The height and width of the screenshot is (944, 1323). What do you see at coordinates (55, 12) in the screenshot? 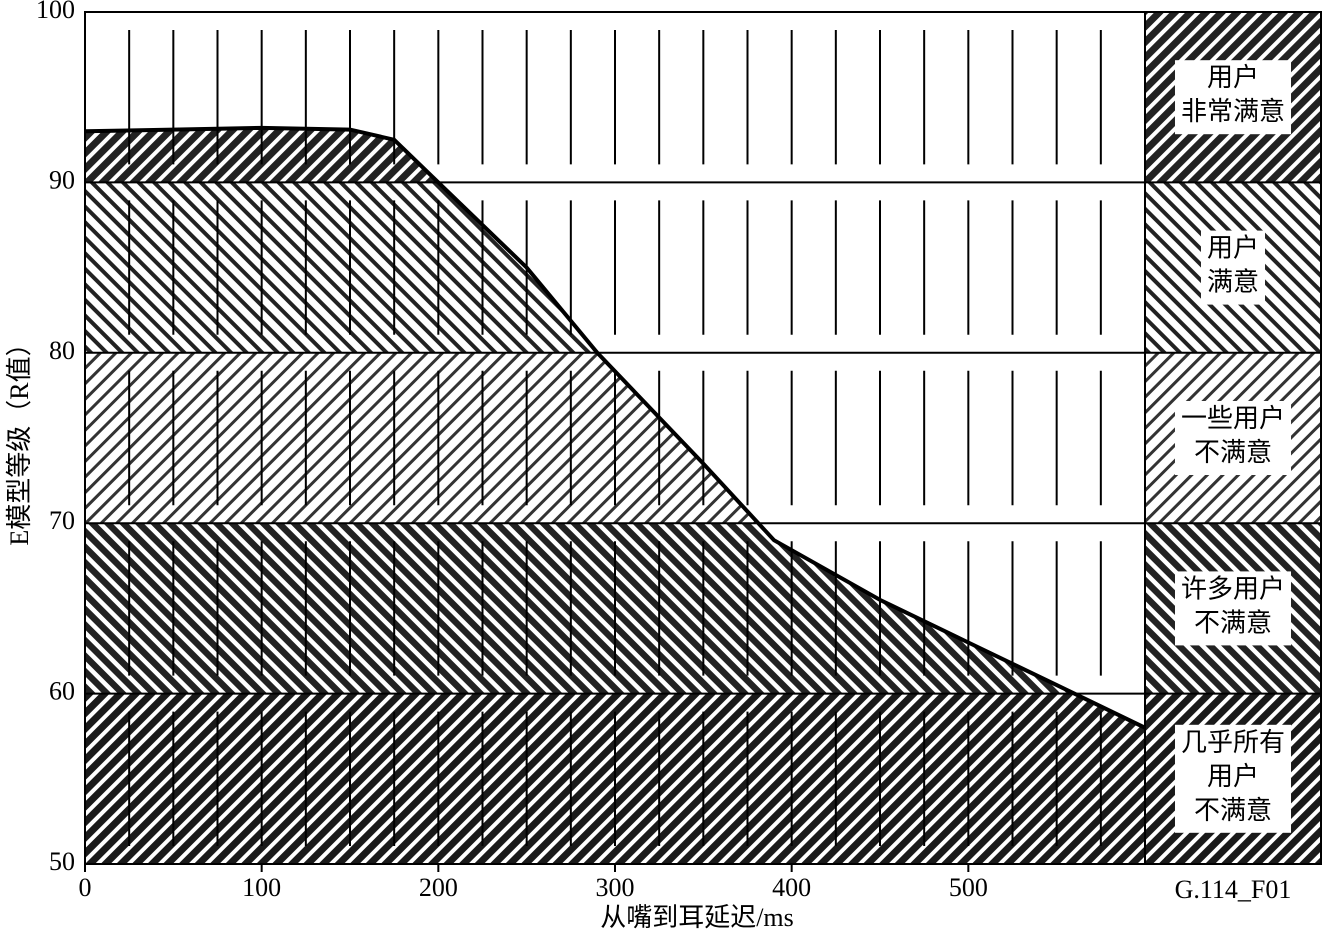
I see `y-tick-label: 100` at bounding box center [55, 12].